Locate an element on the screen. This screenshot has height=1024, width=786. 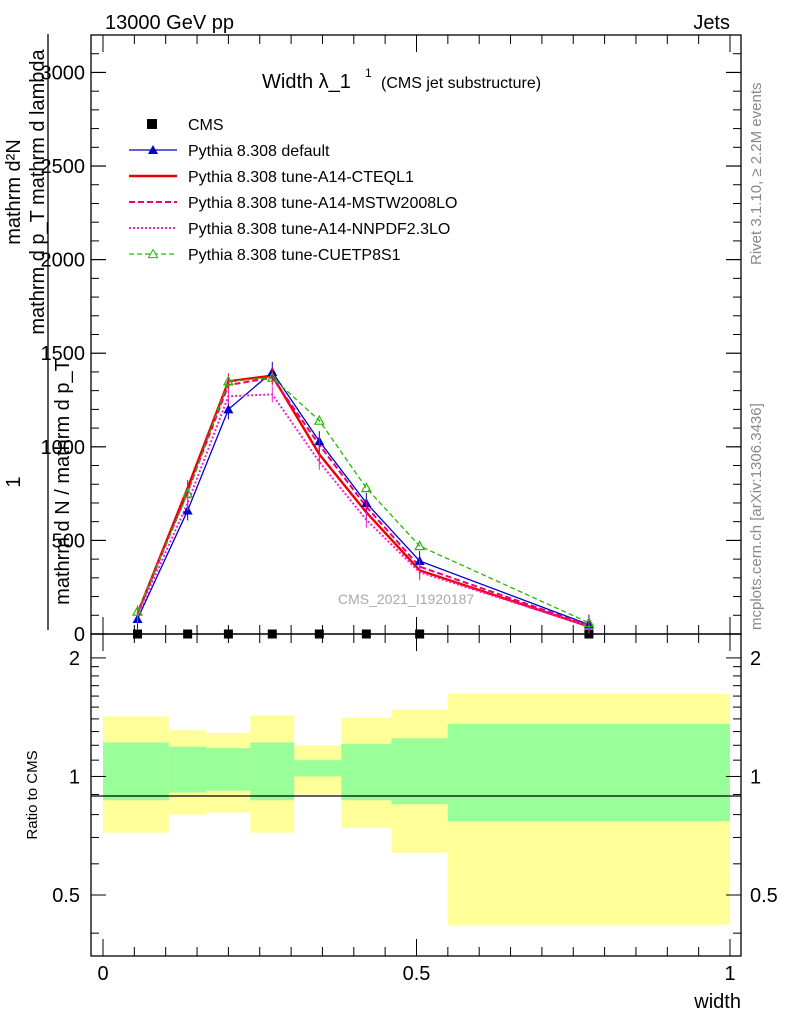
legend-label: Pythia 8.308 tune-CUETP8S1 is located at coordinates (294, 255).